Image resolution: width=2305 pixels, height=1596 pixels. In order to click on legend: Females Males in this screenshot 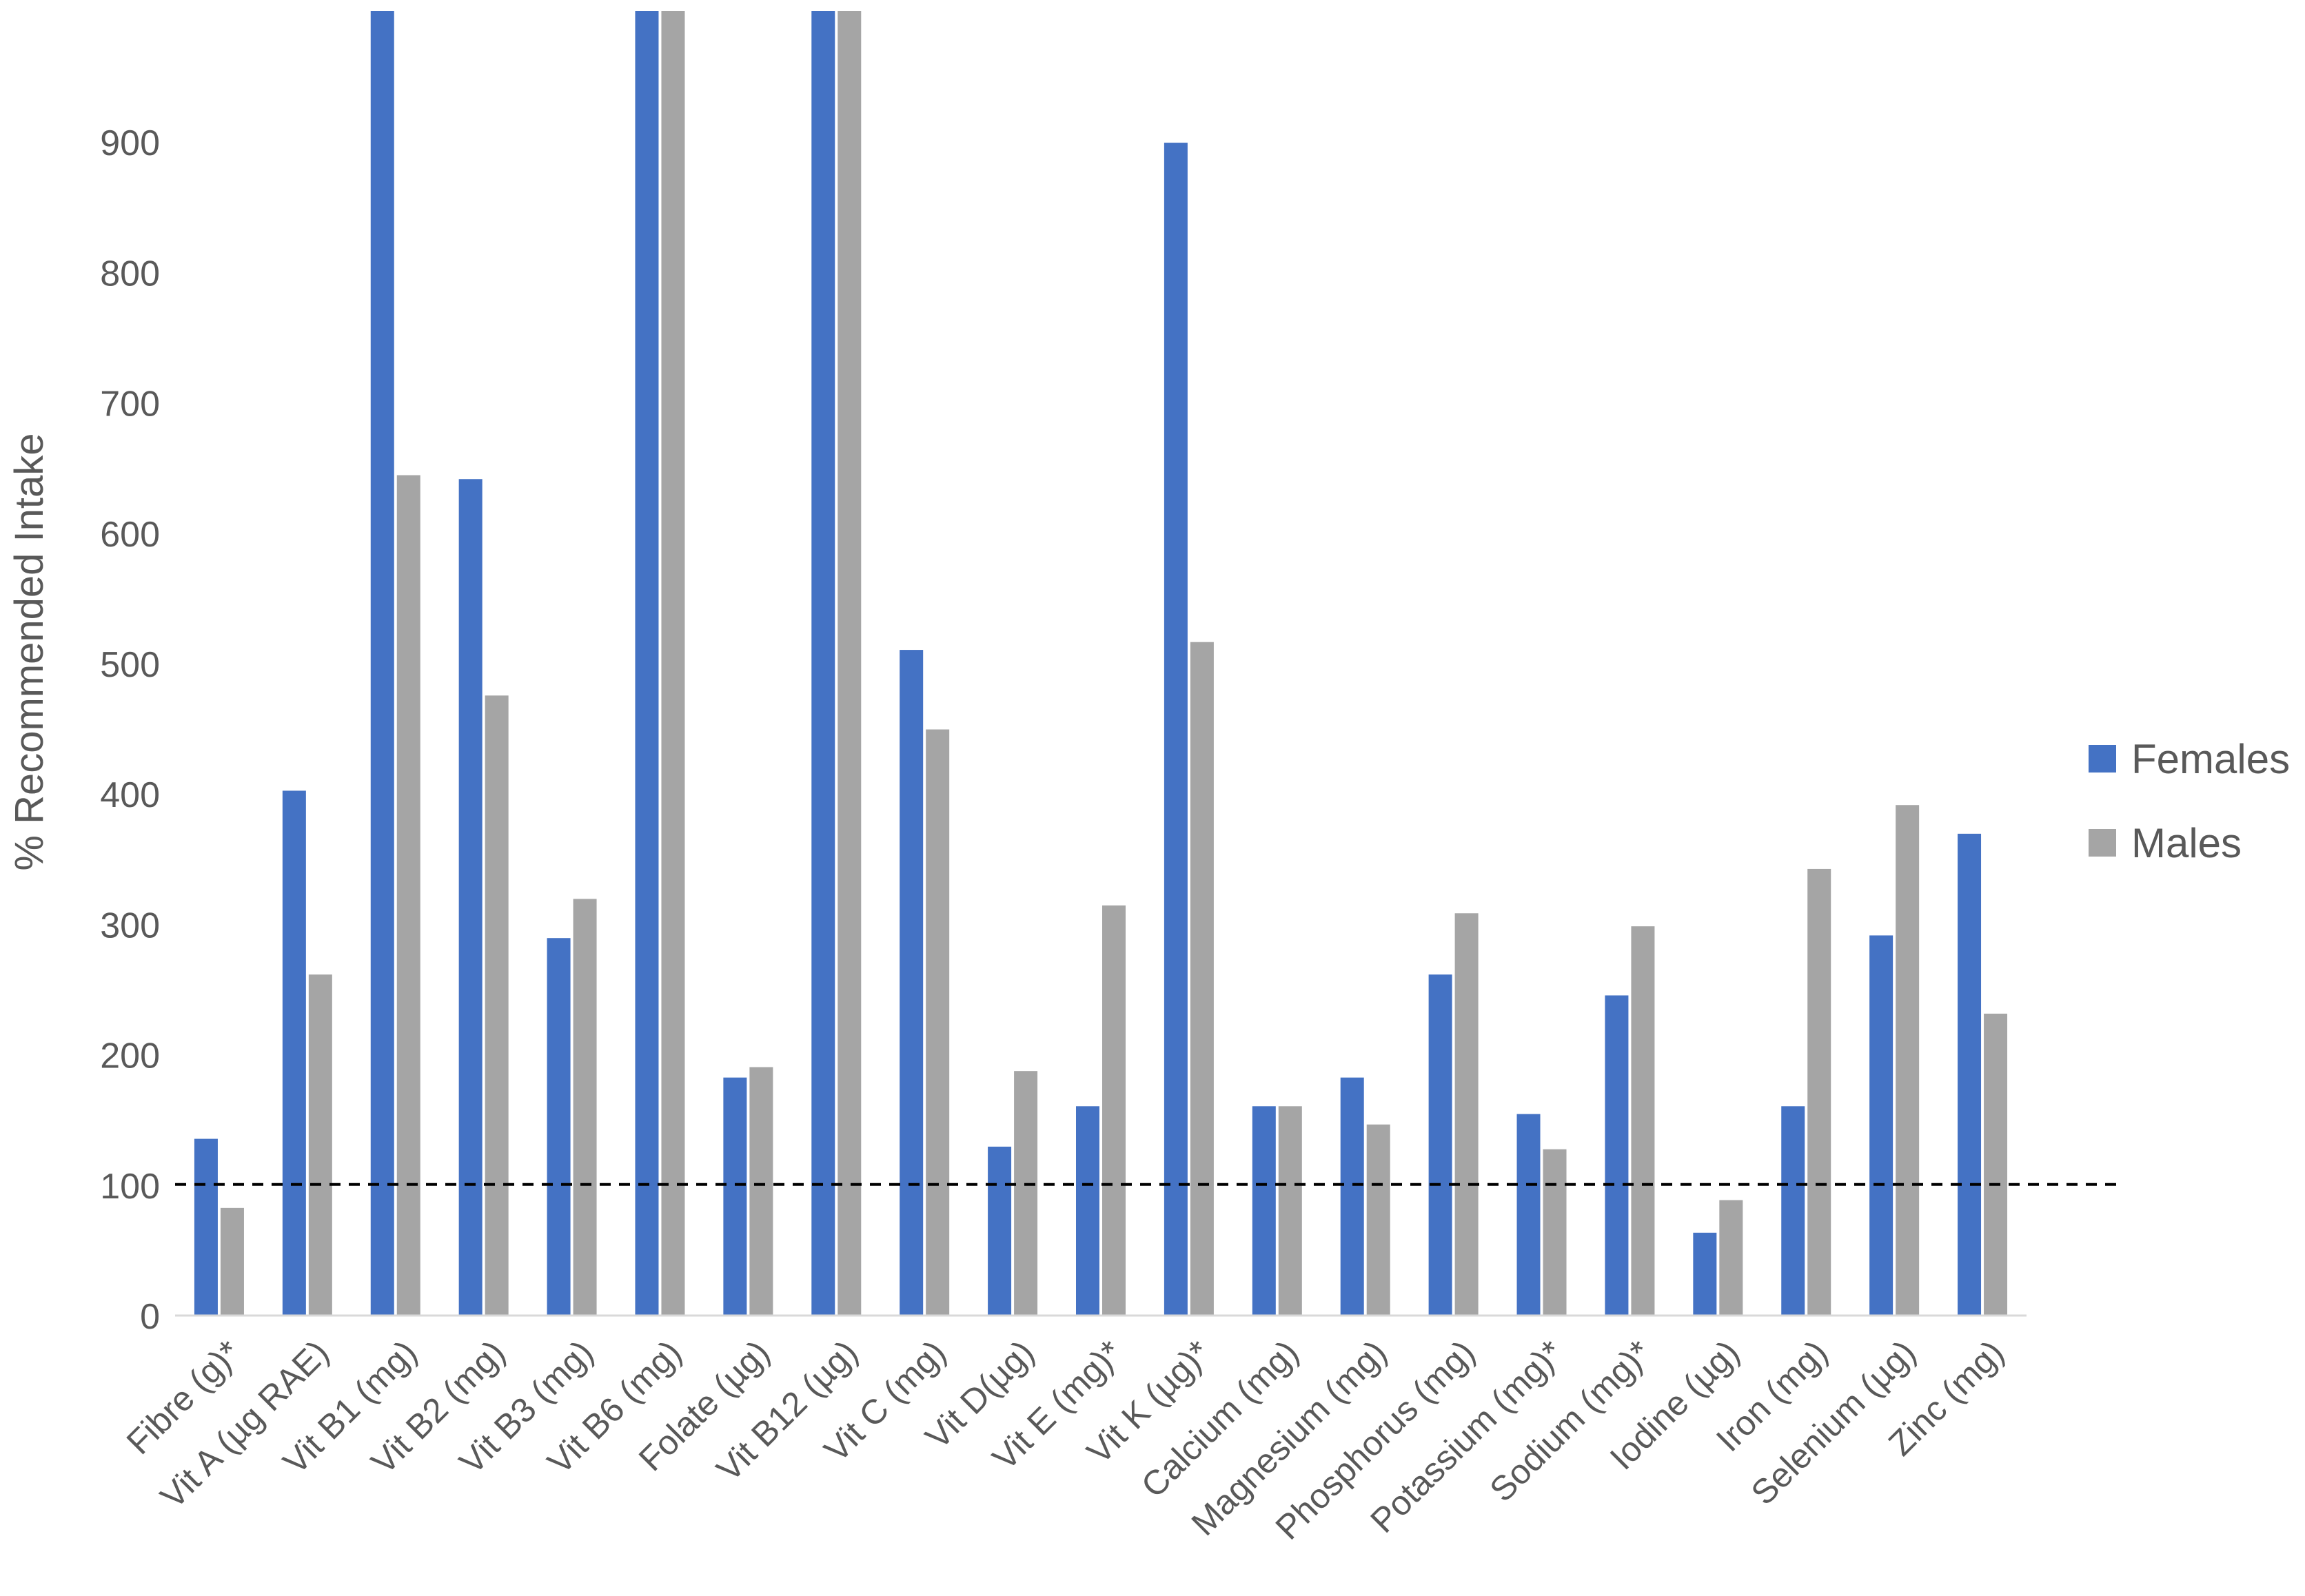, I will do `click(2189, 801)`.